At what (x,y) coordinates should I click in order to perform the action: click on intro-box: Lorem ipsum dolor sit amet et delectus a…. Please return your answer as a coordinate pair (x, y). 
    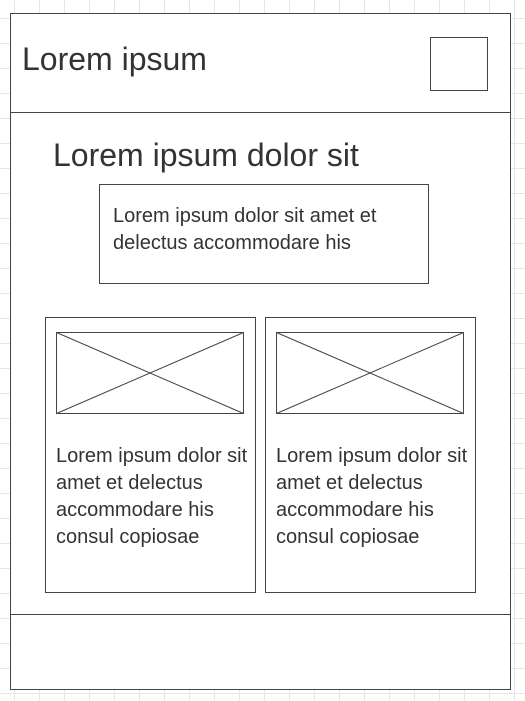
    Looking at the image, I should click on (264, 234).